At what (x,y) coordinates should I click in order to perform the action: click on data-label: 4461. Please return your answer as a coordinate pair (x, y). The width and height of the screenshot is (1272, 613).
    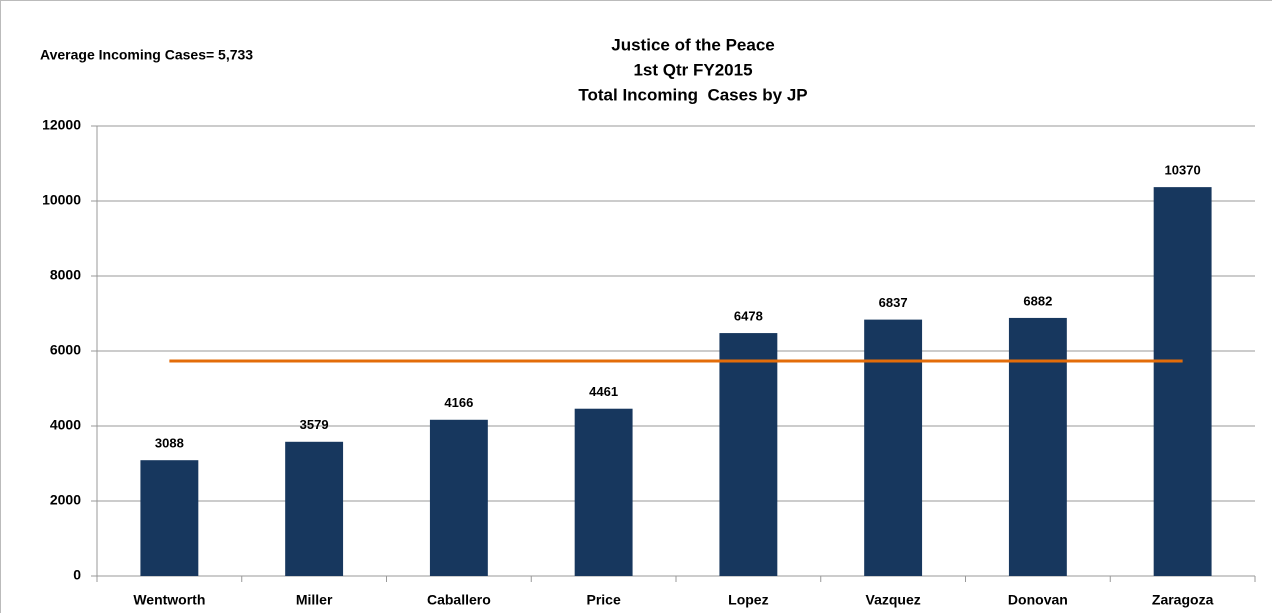
    Looking at the image, I should click on (603, 391).